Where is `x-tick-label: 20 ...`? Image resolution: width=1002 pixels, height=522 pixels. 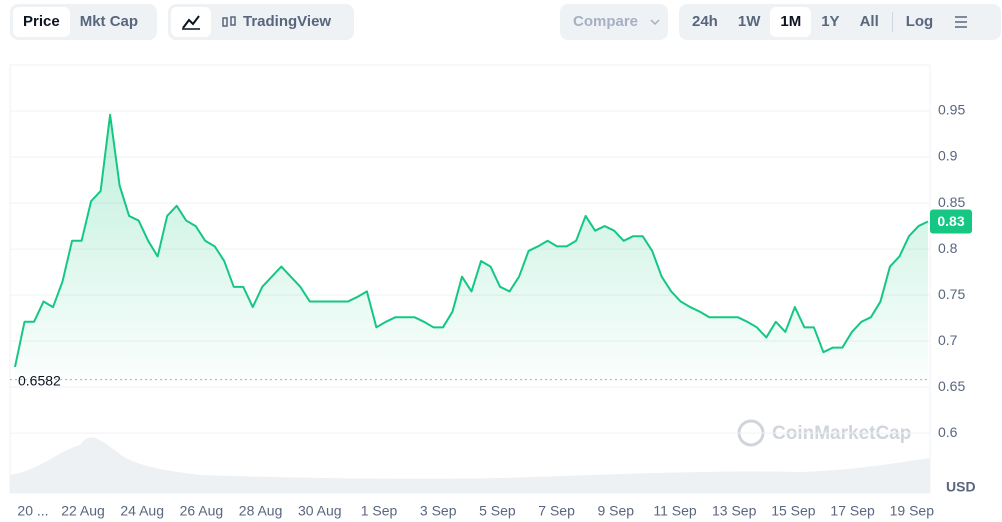
x-tick-label: 20 ... is located at coordinates (32, 511).